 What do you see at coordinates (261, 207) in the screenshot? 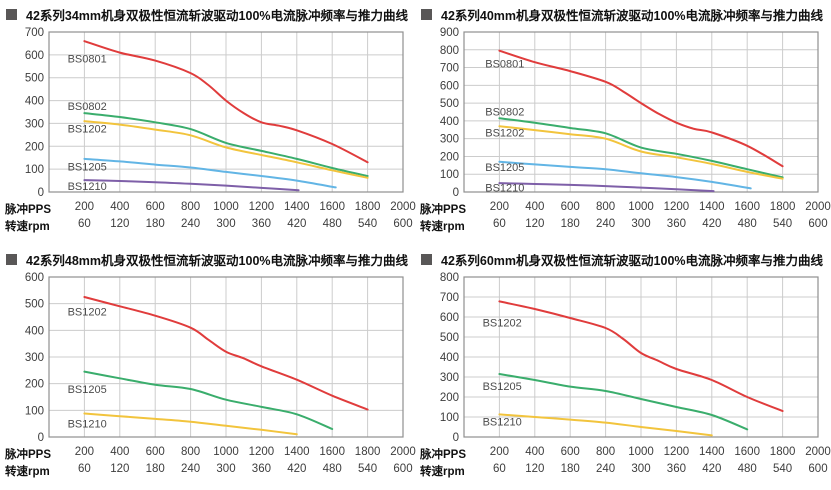
I see `x-tick-pps: 1200` at bounding box center [261, 207].